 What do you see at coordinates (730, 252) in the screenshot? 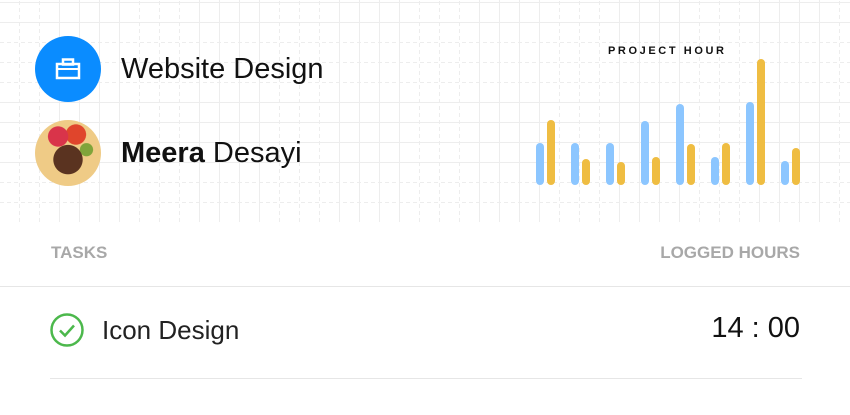
I see `logged-hours-header: LOGGED HOURS` at bounding box center [730, 252].